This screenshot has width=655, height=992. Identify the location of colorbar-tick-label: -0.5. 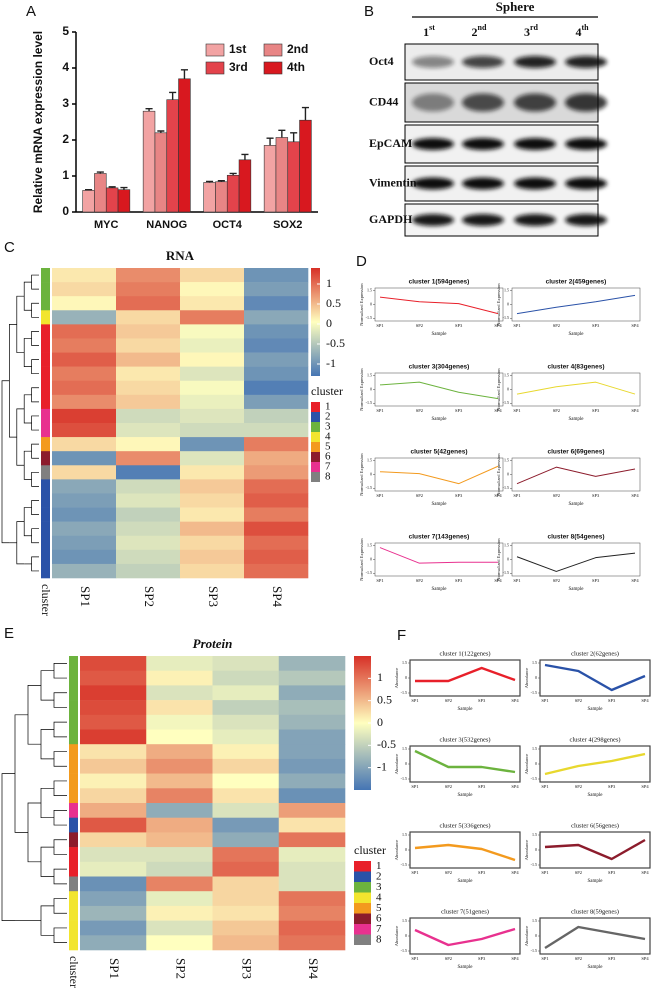
(335, 343).